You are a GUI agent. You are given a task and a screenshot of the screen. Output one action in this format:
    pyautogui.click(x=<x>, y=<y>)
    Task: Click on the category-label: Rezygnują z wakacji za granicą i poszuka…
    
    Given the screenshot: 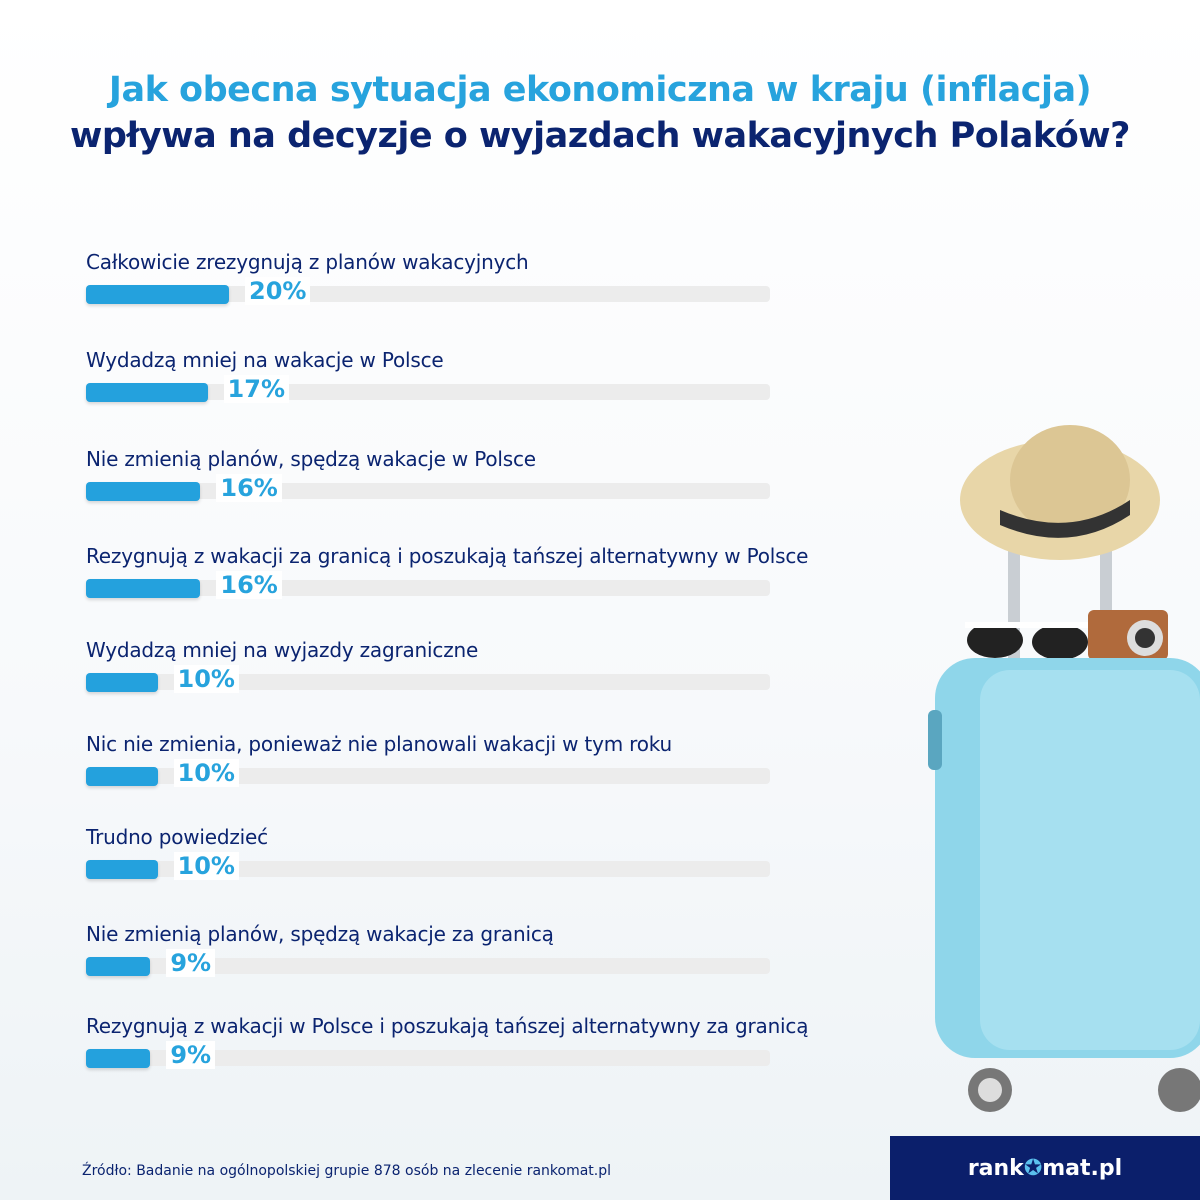 What is the action you would take?
    pyautogui.click(x=447, y=556)
    